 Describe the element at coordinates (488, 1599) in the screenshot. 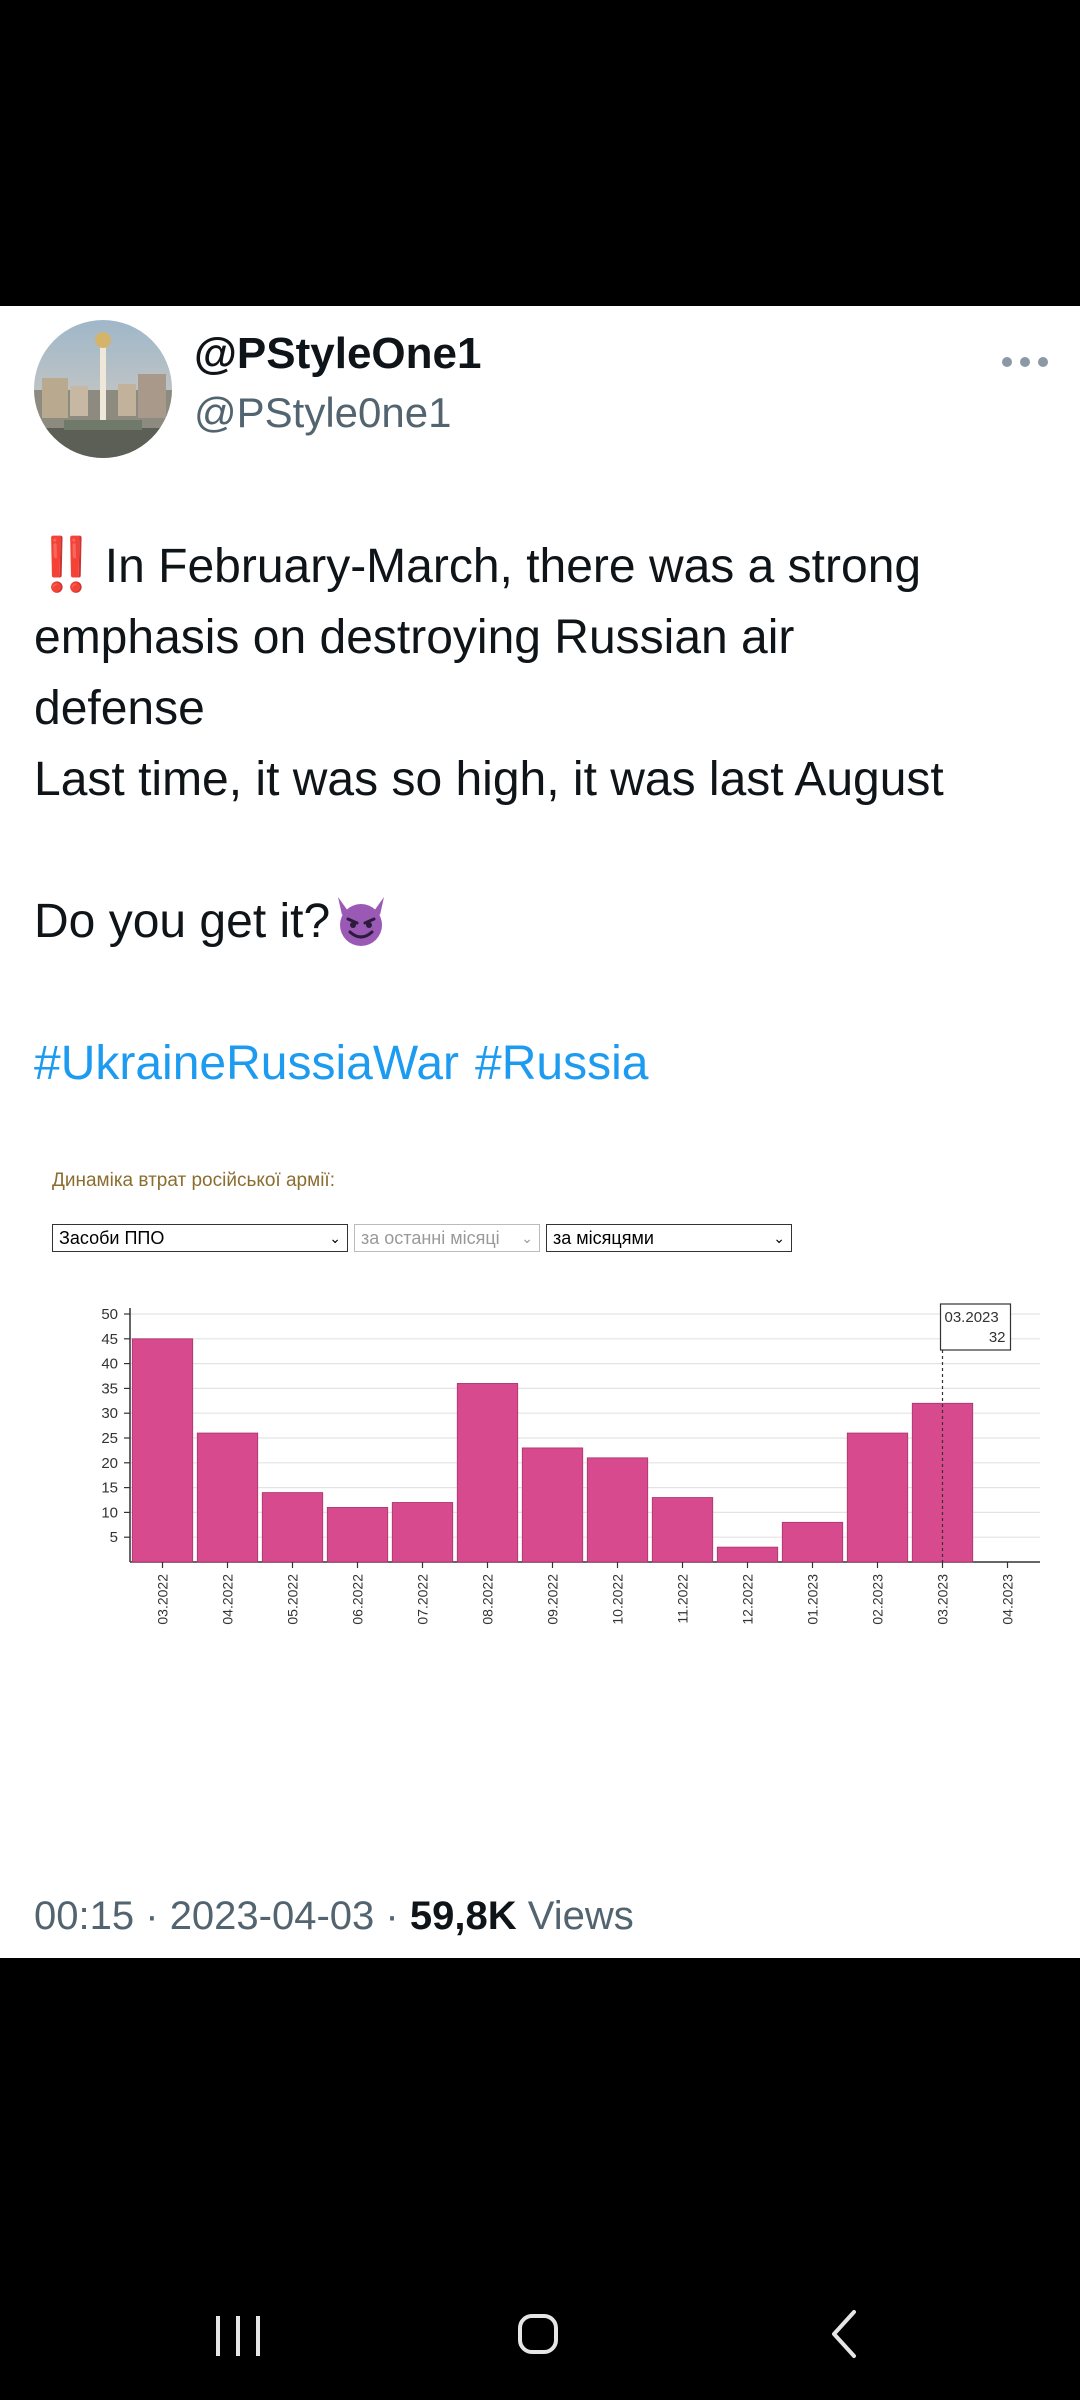

I see `x-tick-label: 08.2022` at that location.